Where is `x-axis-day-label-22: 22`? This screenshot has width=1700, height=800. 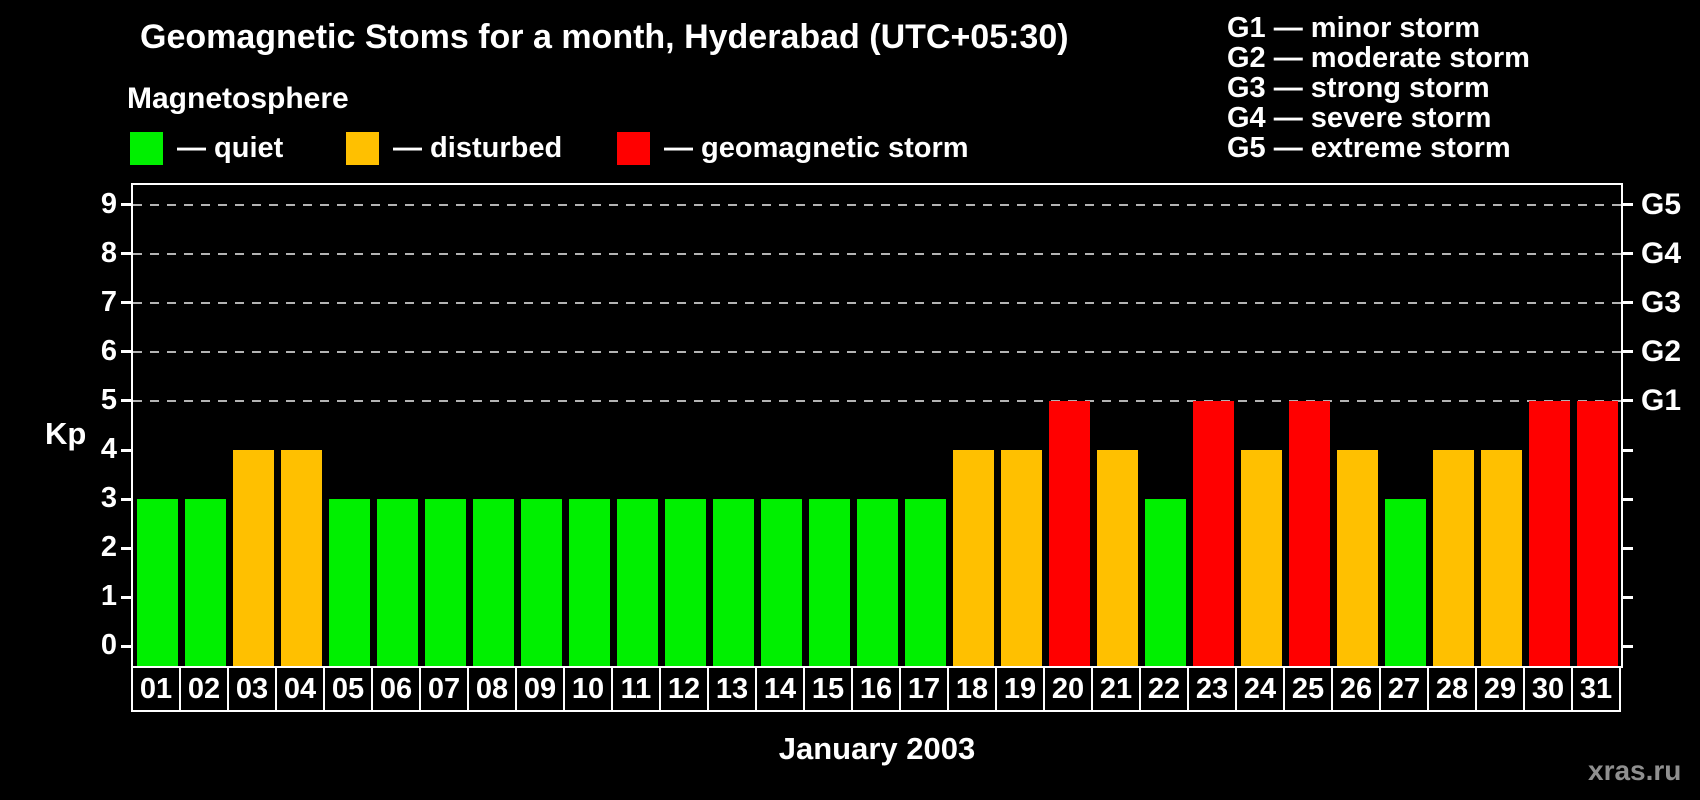 x-axis-day-label-22: 22 is located at coordinates (1164, 689).